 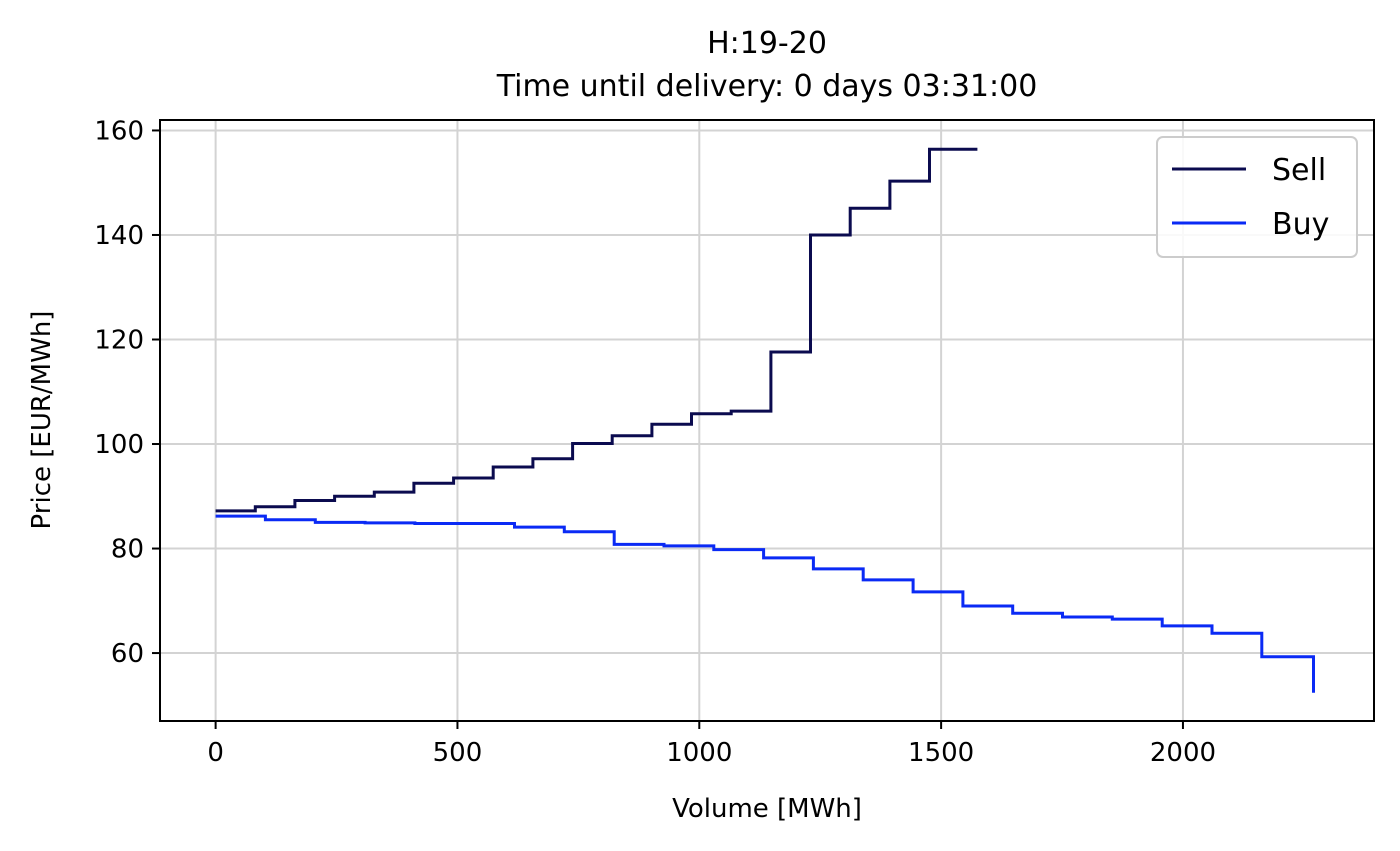 I want to click on y-tick-label: 120, so click(x=119, y=340).